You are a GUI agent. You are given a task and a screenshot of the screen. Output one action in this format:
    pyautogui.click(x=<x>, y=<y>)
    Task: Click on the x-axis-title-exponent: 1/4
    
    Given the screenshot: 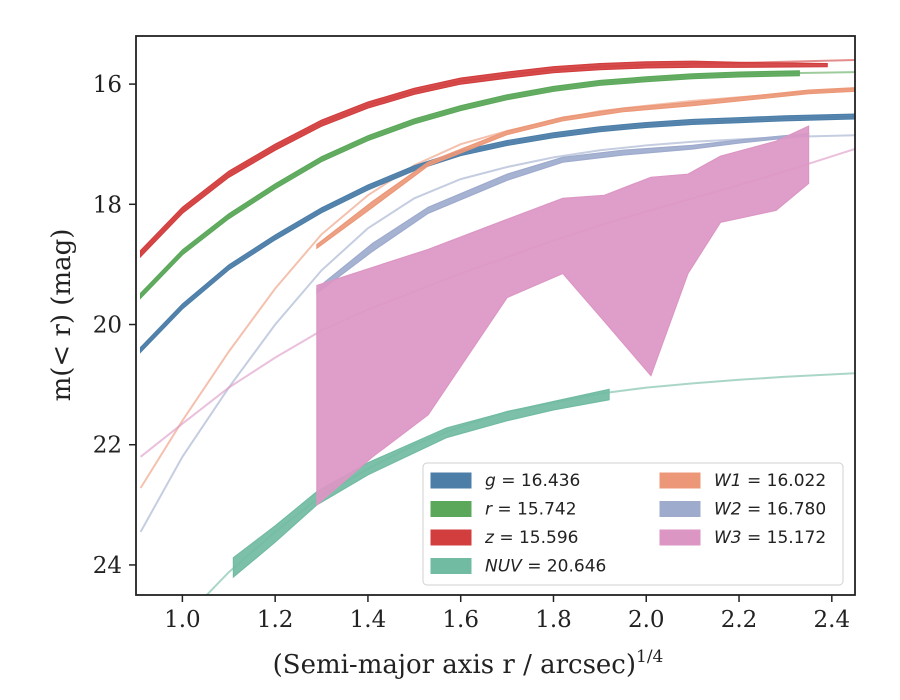 What is the action you would take?
    pyautogui.click(x=649, y=657)
    